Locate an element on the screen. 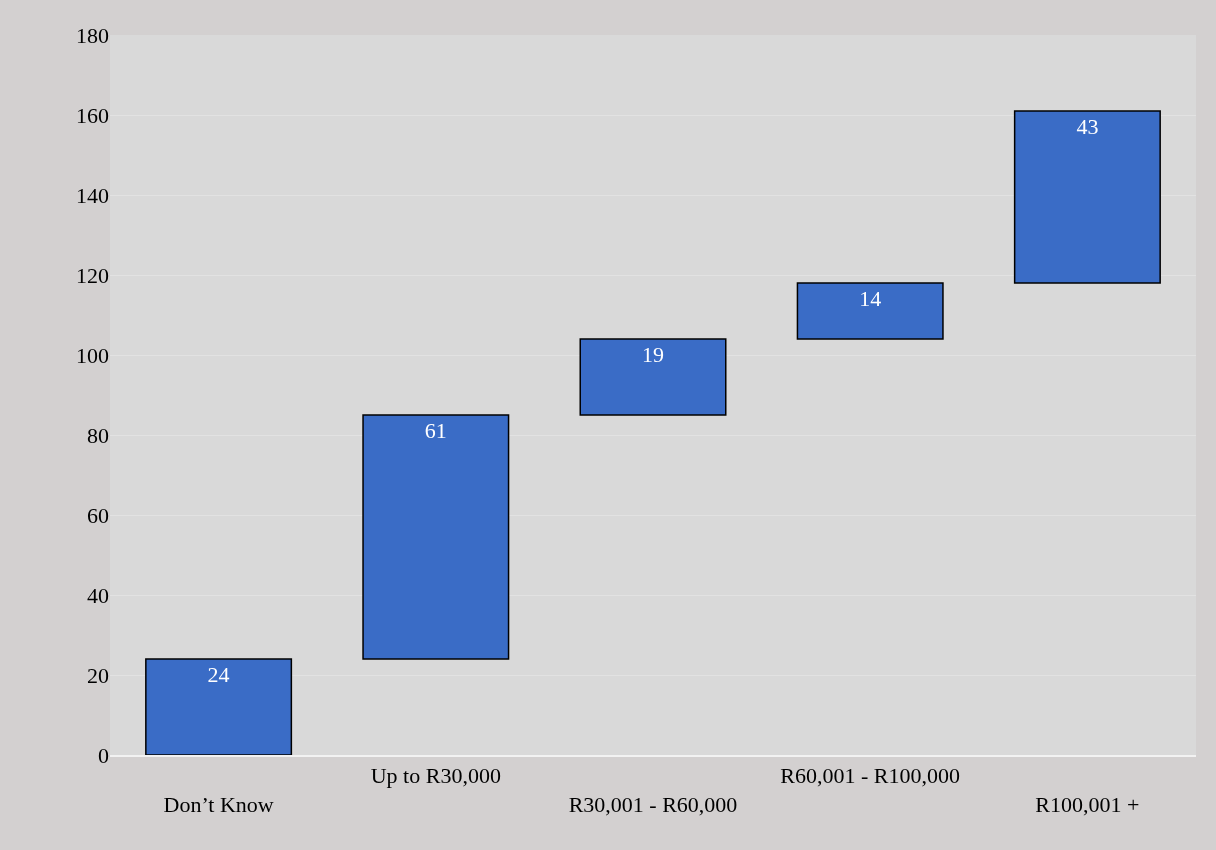 The image size is (1216, 850). y-tick-label: 180 is located at coordinates (92, 35).